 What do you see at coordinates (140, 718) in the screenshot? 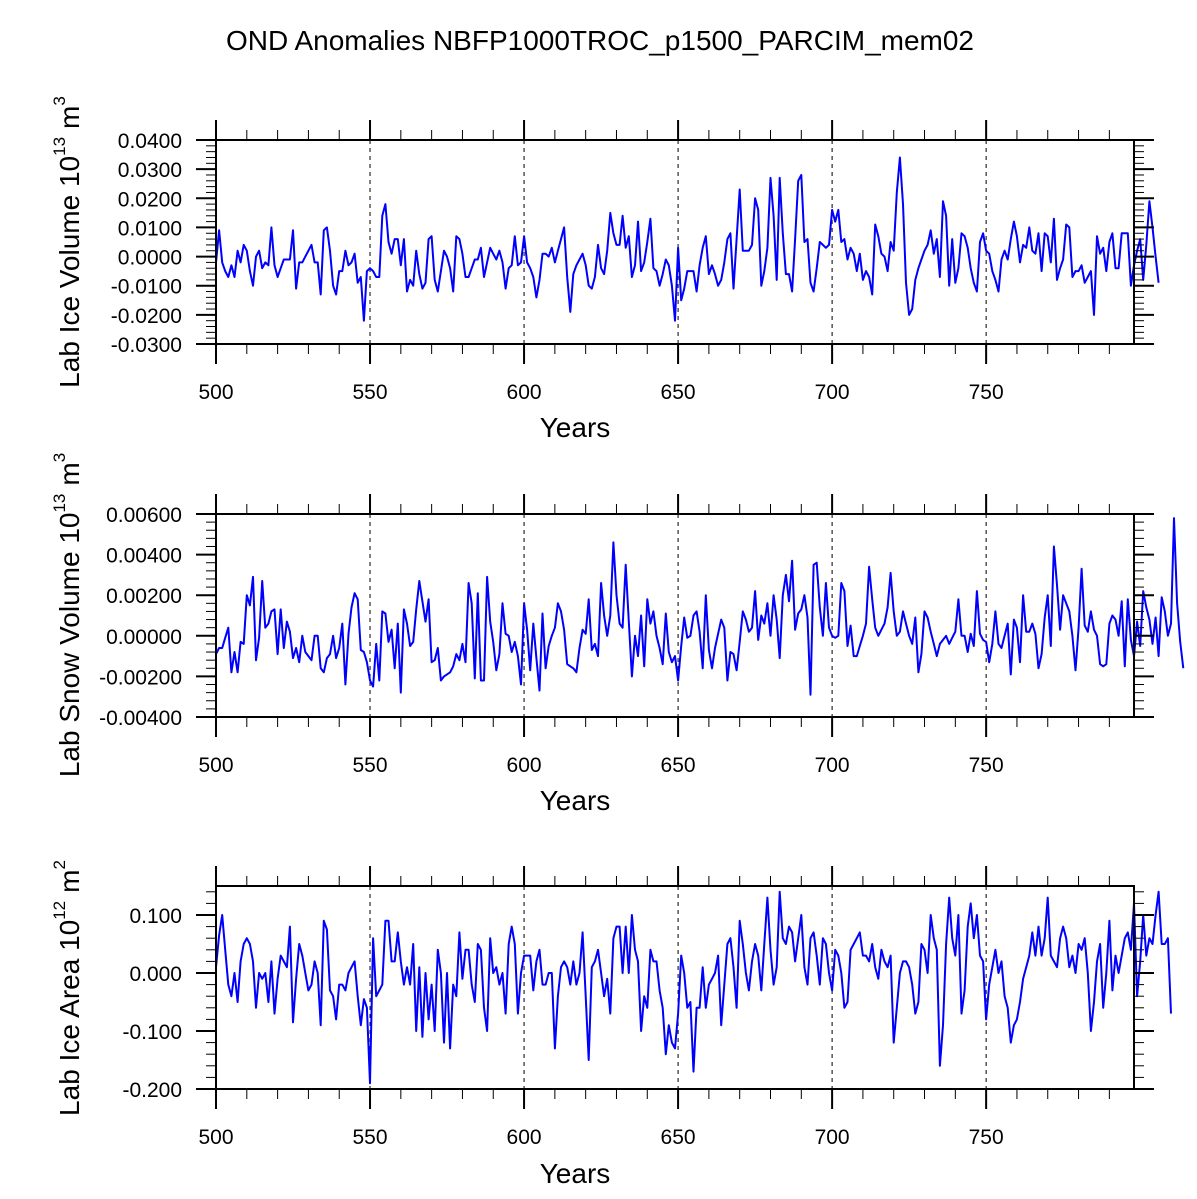
I see `y-tick-label: -0.00400` at bounding box center [140, 718].